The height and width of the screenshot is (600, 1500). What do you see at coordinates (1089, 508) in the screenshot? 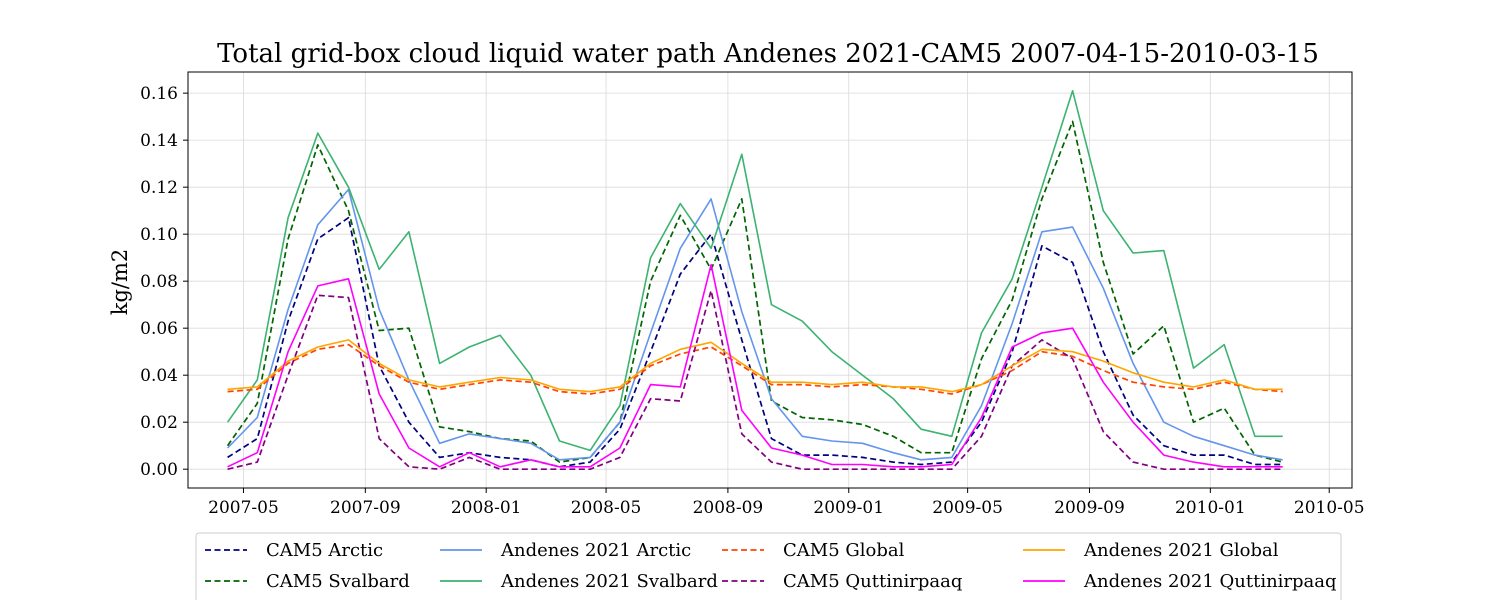
I see `x-tick-label: 2009-09` at bounding box center [1089, 508].